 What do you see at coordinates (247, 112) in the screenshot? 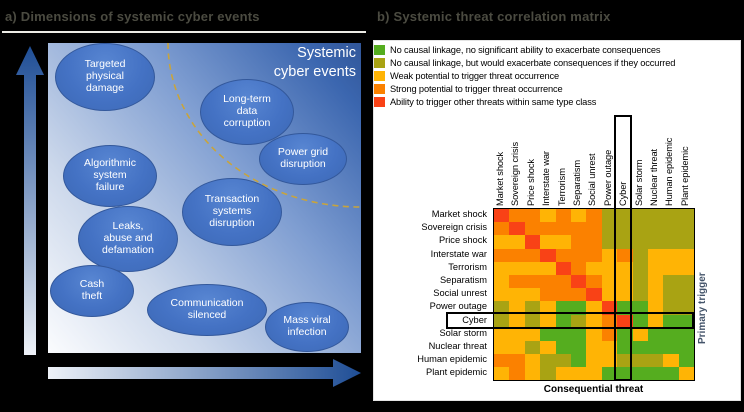
I see `event-bubble: Long-term data corruption` at bounding box center [247, 112].